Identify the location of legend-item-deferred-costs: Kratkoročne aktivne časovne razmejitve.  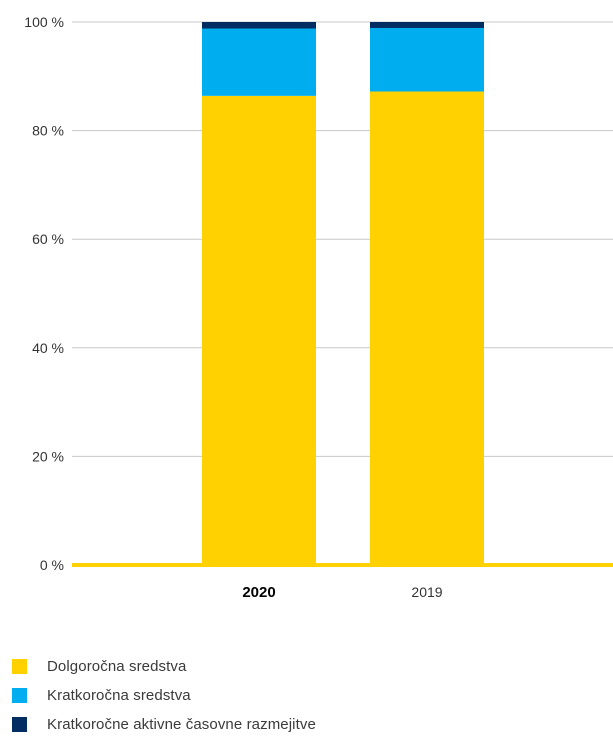
(164, 724).